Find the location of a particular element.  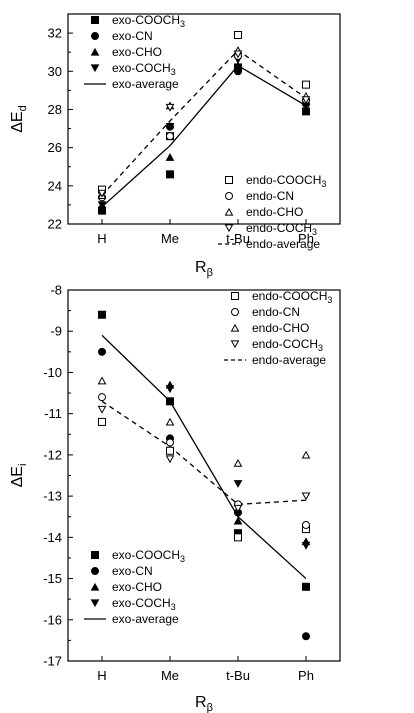

y-tick-label: 24 is located at coordinates (55, 185).